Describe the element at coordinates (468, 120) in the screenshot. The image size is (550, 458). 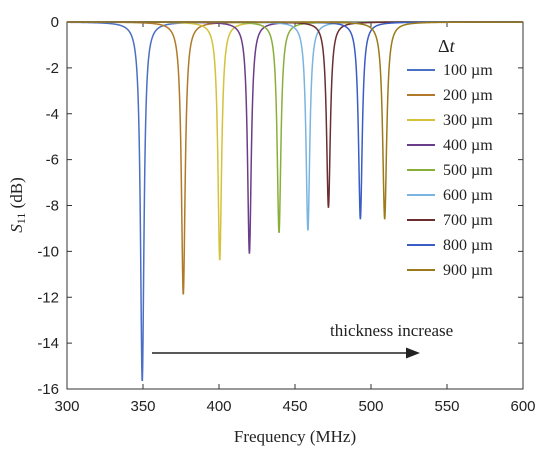
I see `legend-label-3: 300 µm` at that location.